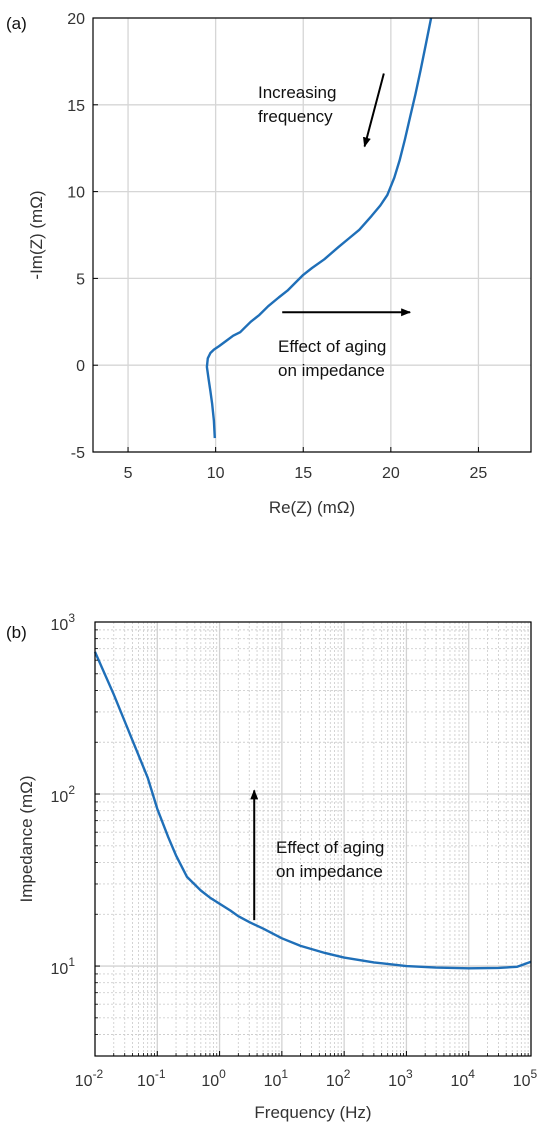 This screenshot has height=1129, width=550. What do you see at coordinates (222, 1074) in the screenshot?
I see `tick-exponent: 0` at bounding box center [222, 1074].